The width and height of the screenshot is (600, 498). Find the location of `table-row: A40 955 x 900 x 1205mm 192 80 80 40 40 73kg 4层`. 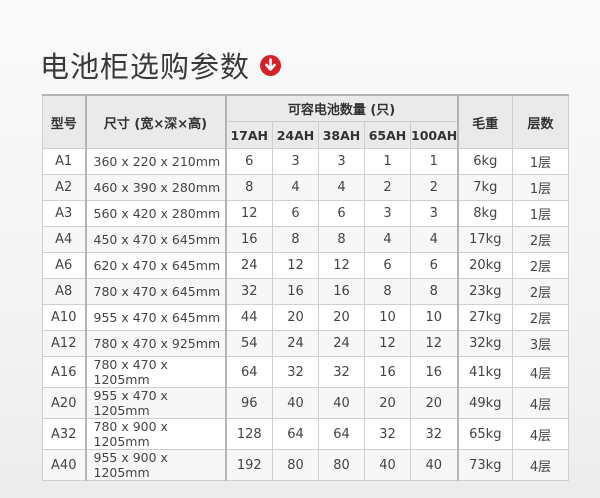

table-row: A40 955 x 900 x 1205mm 192 80 80 40 40 73kg 4层 is located at coordinates (306, 465).